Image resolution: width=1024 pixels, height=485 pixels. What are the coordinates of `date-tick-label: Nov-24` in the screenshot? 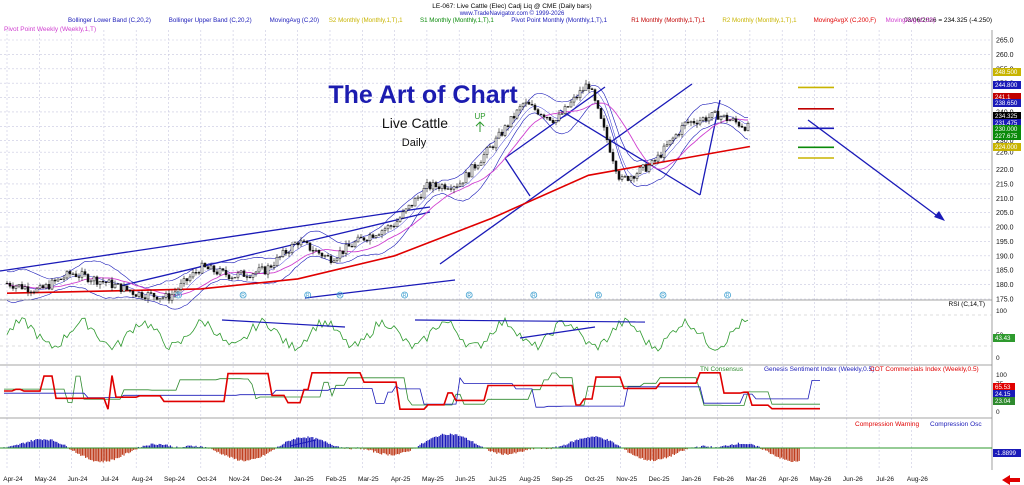 It's located at (239, 479).